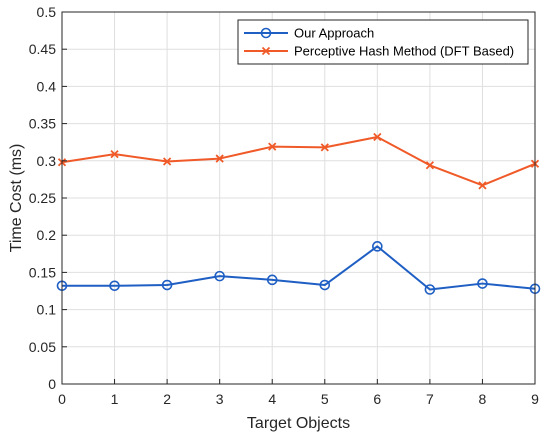 The image size is (550, 437). I want to click on legend-item-1: Perceptive Hash Method (DFT Based), so click(379, 51).